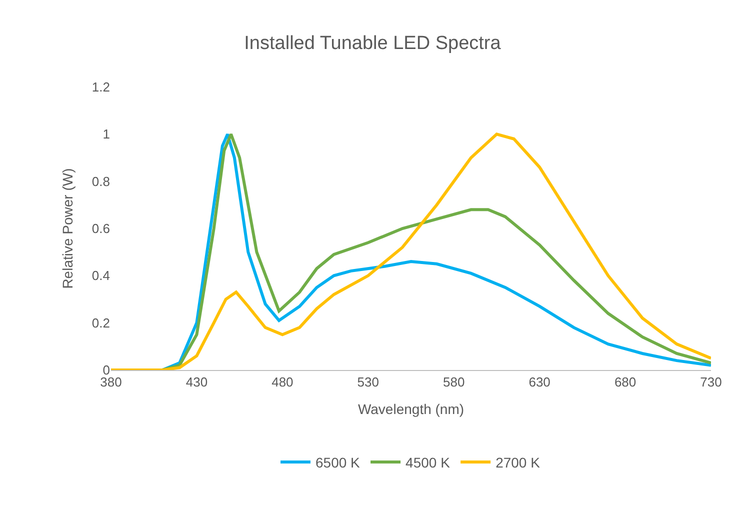 The width and height of the screenshot is (745, 512). I want to click on y-tick-label: 1, so click(106, 134).